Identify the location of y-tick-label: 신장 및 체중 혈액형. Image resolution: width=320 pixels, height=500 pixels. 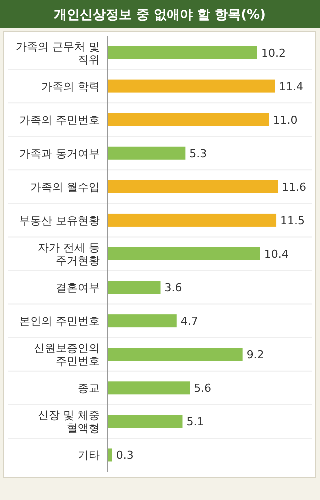
(69, 422).